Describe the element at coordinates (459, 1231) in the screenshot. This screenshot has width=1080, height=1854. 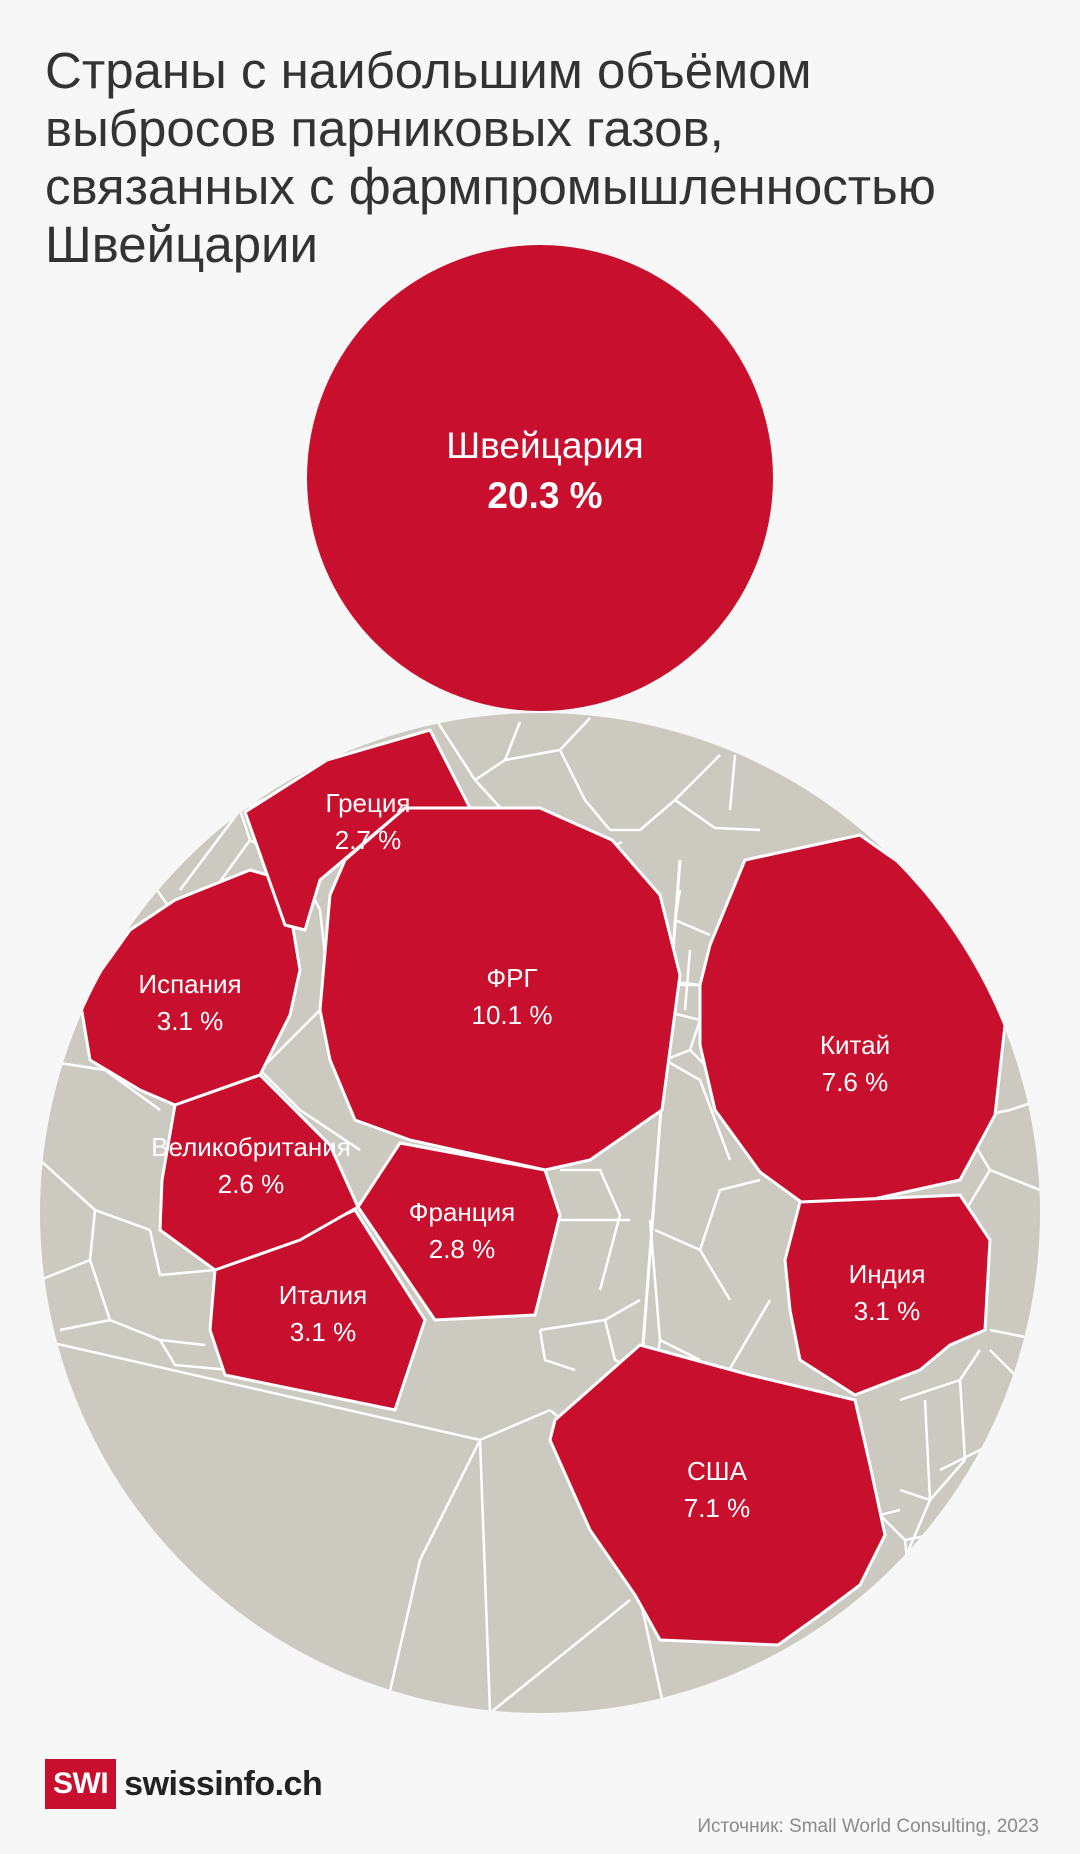
I see `cell-france` at that location.